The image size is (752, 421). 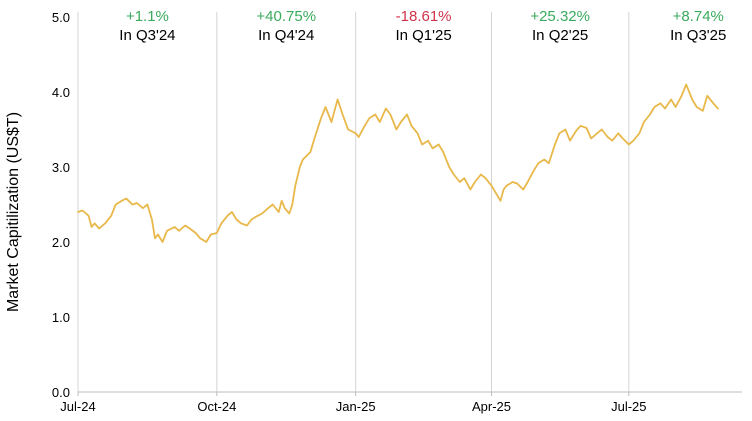 I want to click on x-tick-label: Oct-24, so click(x=216, y=406).